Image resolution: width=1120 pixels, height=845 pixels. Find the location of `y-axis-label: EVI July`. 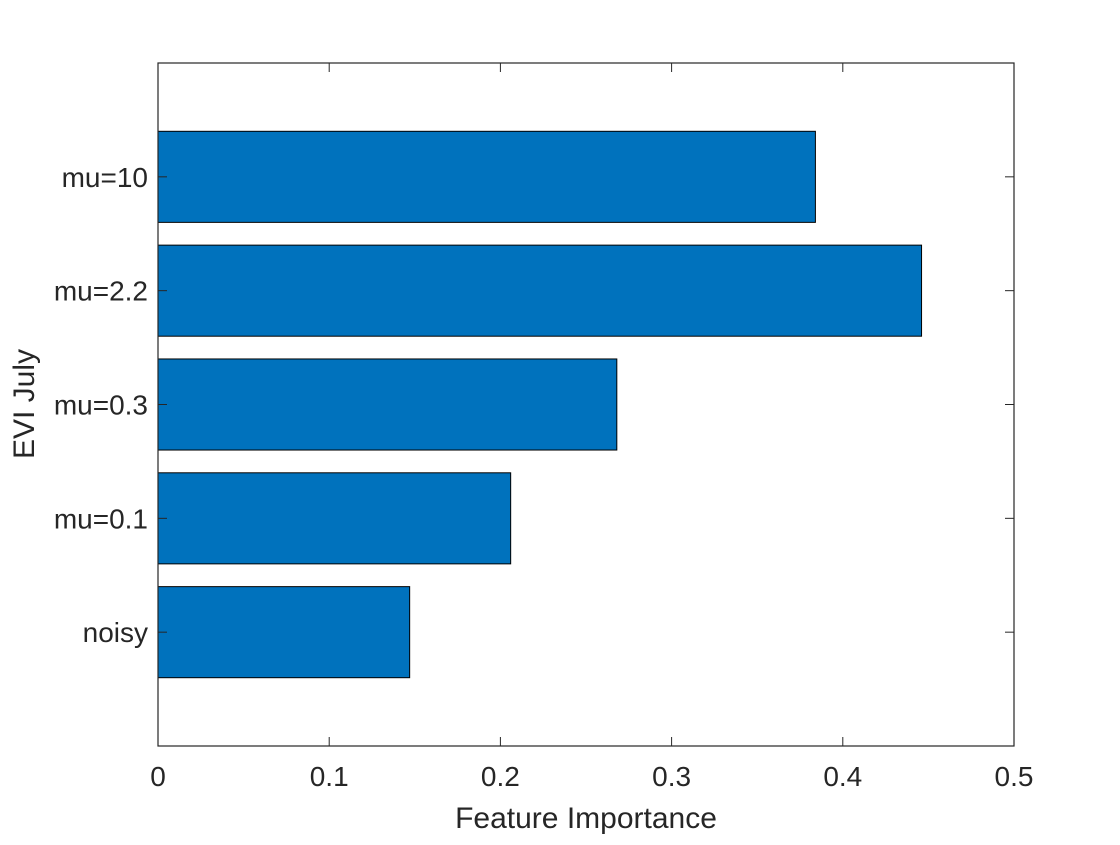

y-axis-label: EVI July is located at coordinates (24, 404).